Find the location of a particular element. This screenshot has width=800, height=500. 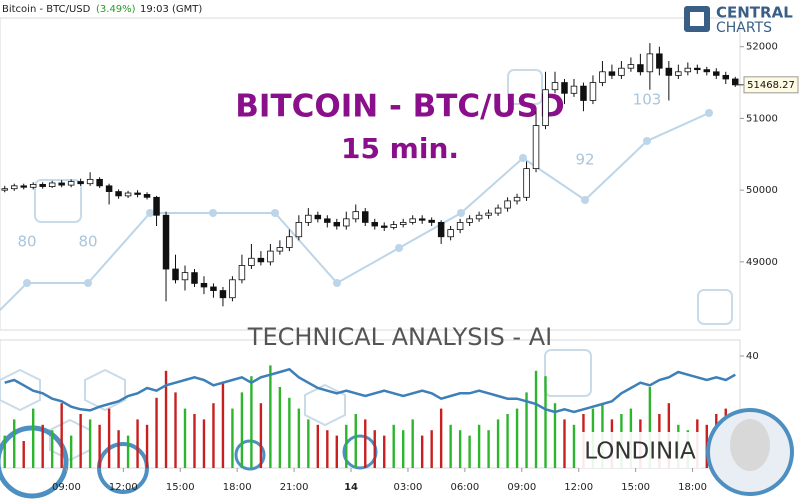

presenter-name: LONDINIA is located at coordinates (640, 452).